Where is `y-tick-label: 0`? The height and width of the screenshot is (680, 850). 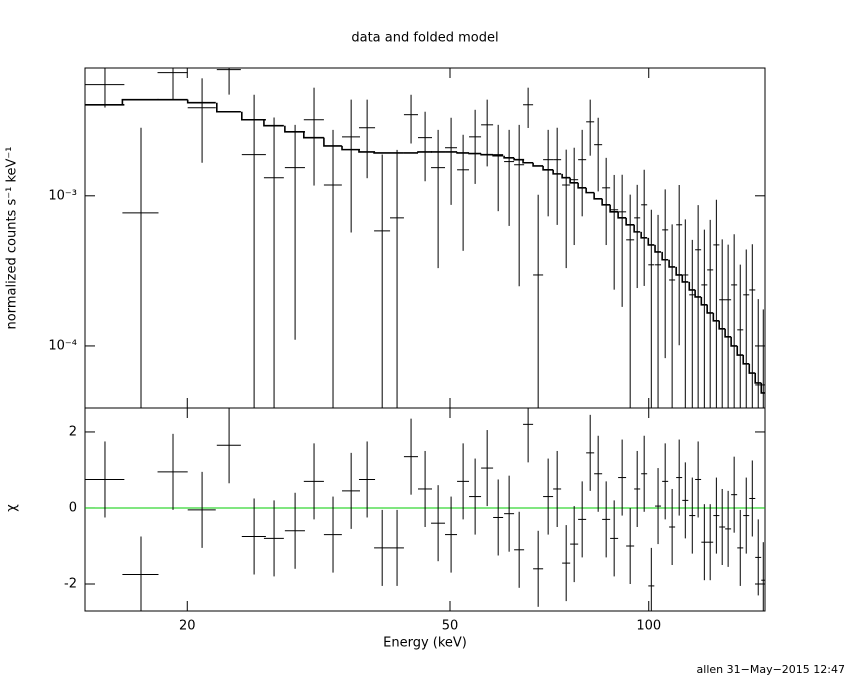
y-tick-label: 0 is located at coordinates (73, 507).